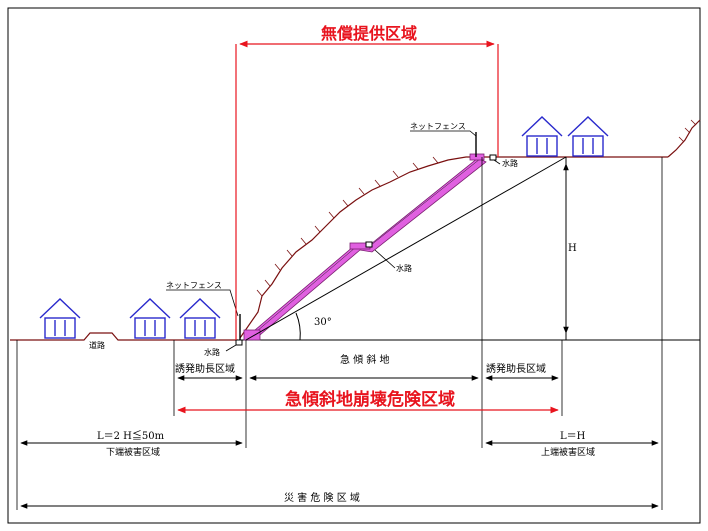 Image resolution: width=708 pixels, height=531 pixels. Describe the element at coordinates (404, 268) in the screenshot. I see `waterway-mid-label: 水路` at that location.